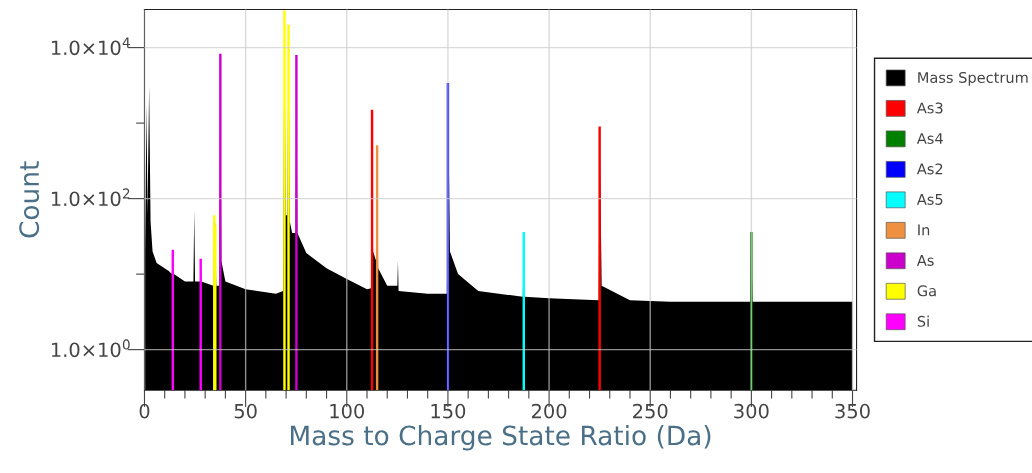  What do you see at coordinates (929, 199) in the screenshot?
I see `legend-label: As5` at bounding box center [929, 199].